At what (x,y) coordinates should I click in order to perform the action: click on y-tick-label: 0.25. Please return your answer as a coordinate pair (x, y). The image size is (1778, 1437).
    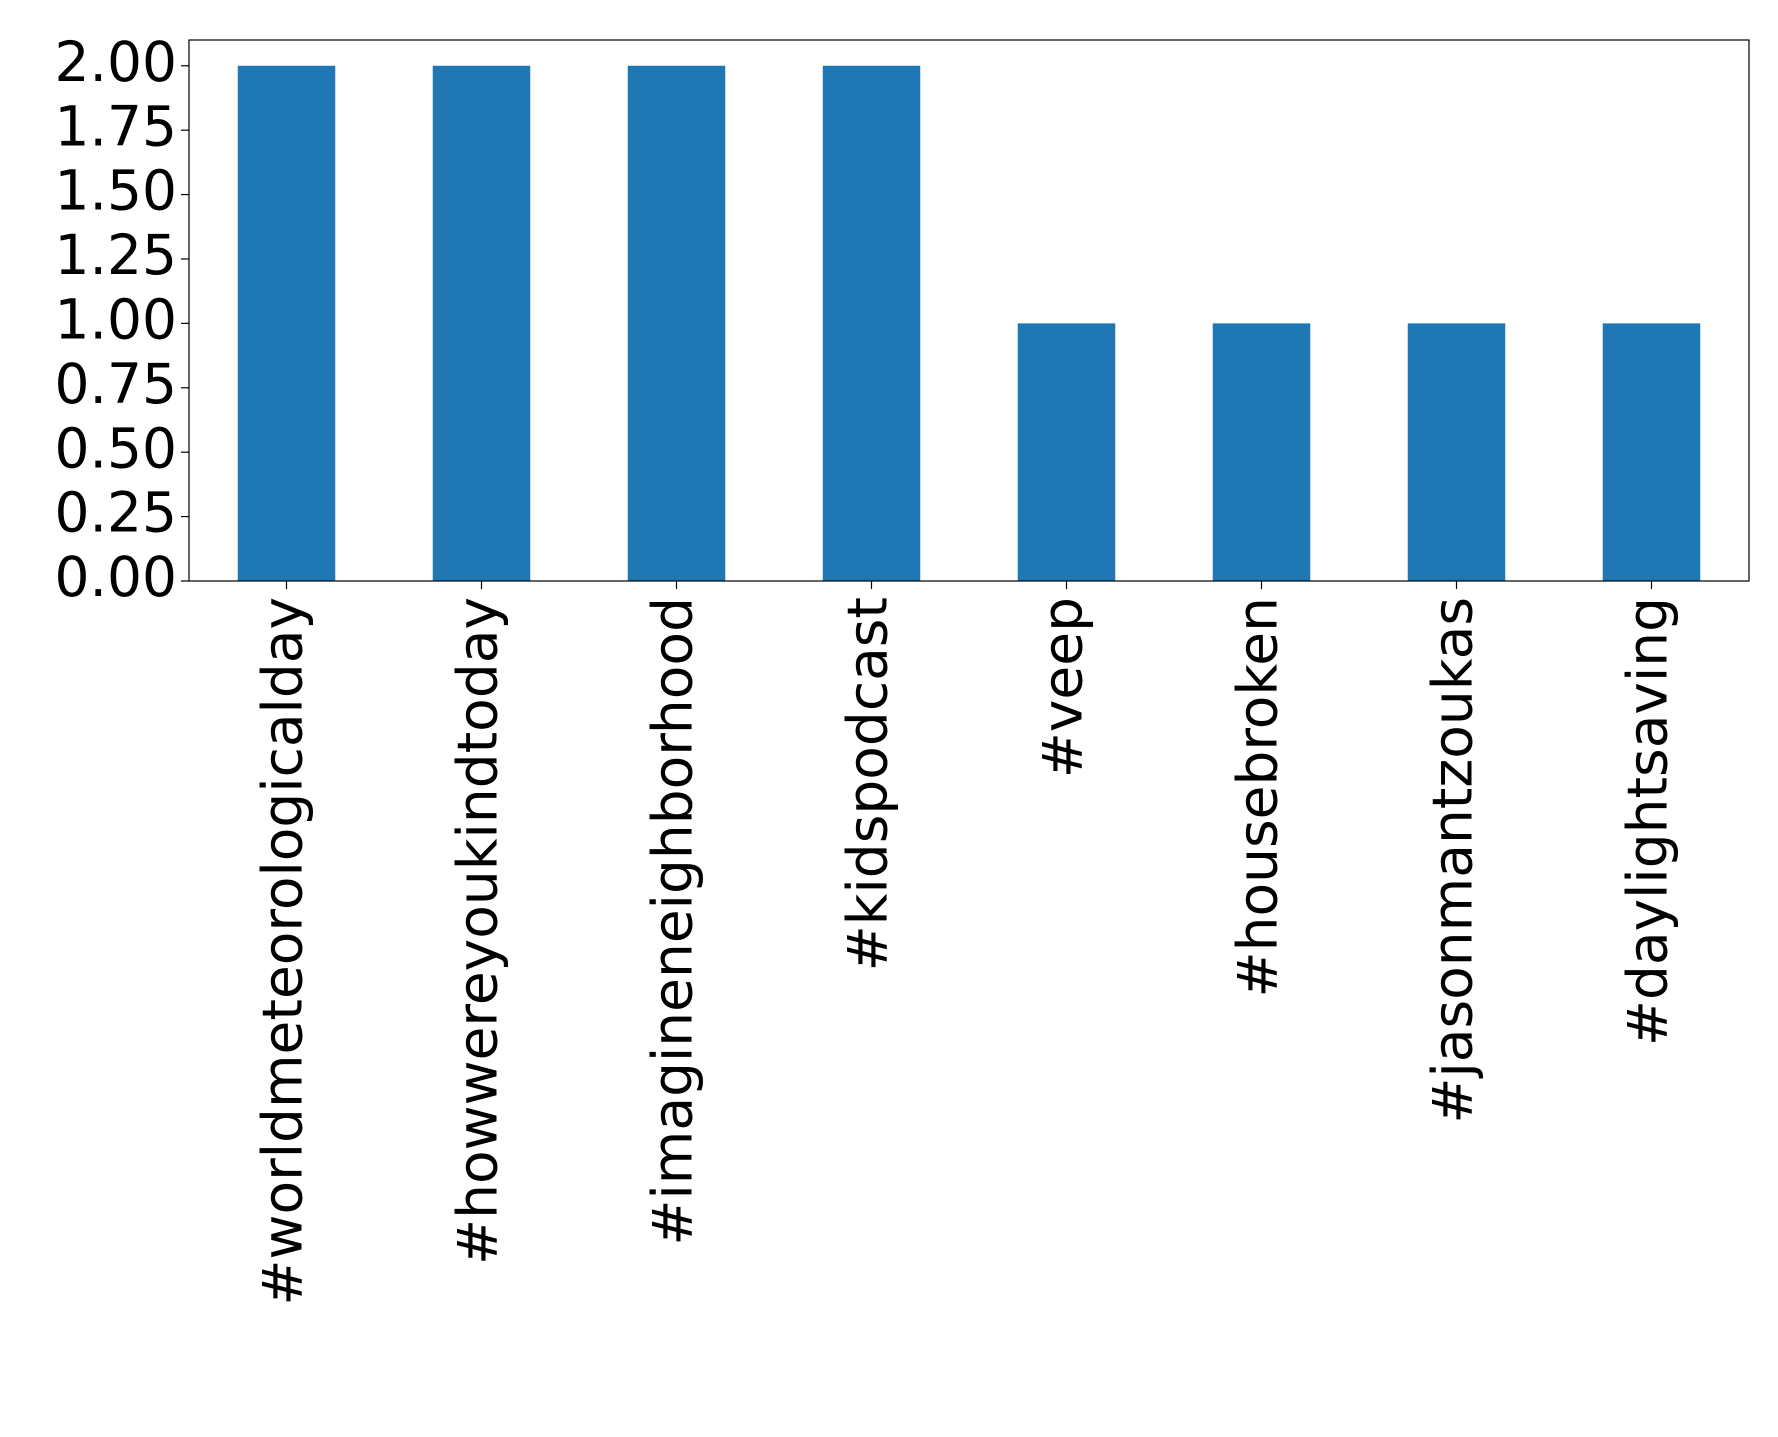
    Looking at the image, I should click on (116, 513).